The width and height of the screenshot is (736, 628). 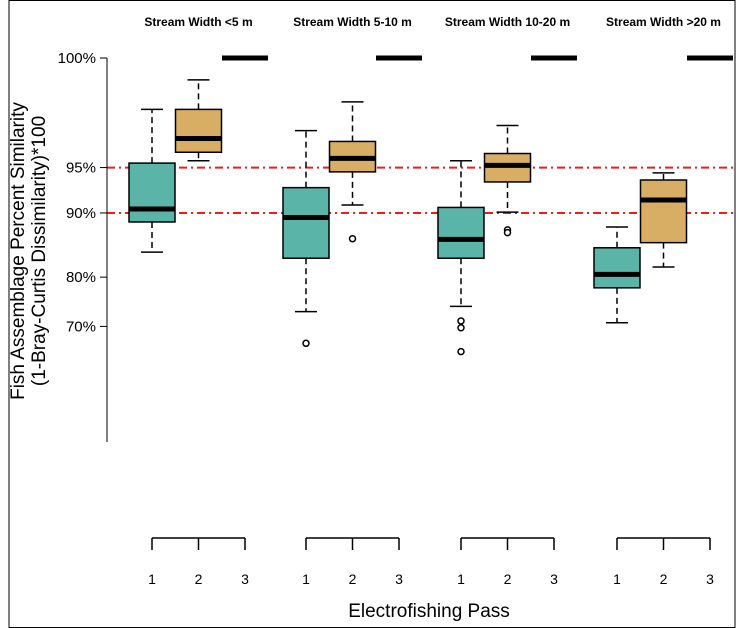 What do you see at coordinates (507, 22) in the screenshot?
I see `panel-title-3: Stream Width 10-20 m` at bounding box center [507, 22].